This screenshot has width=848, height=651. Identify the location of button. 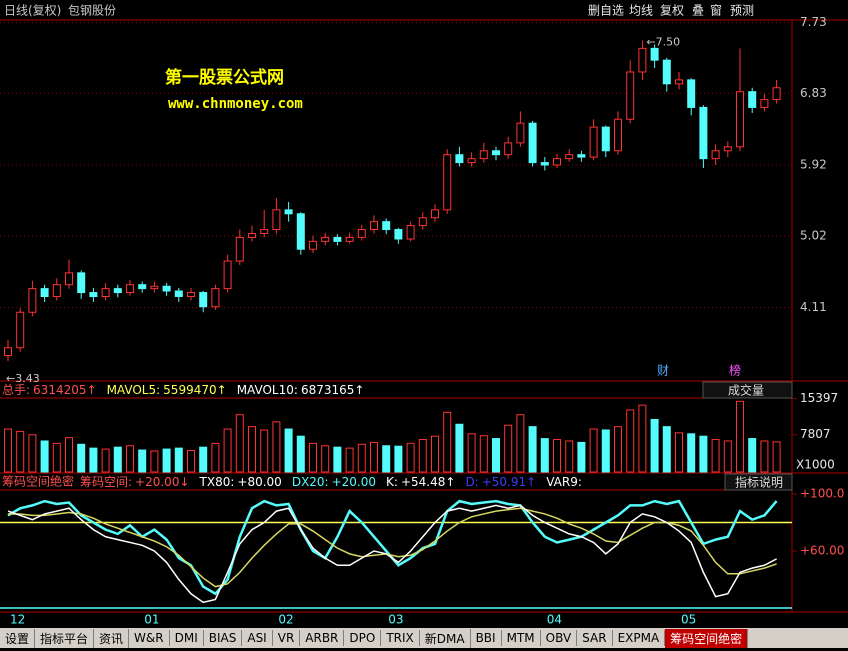
(758, 482).